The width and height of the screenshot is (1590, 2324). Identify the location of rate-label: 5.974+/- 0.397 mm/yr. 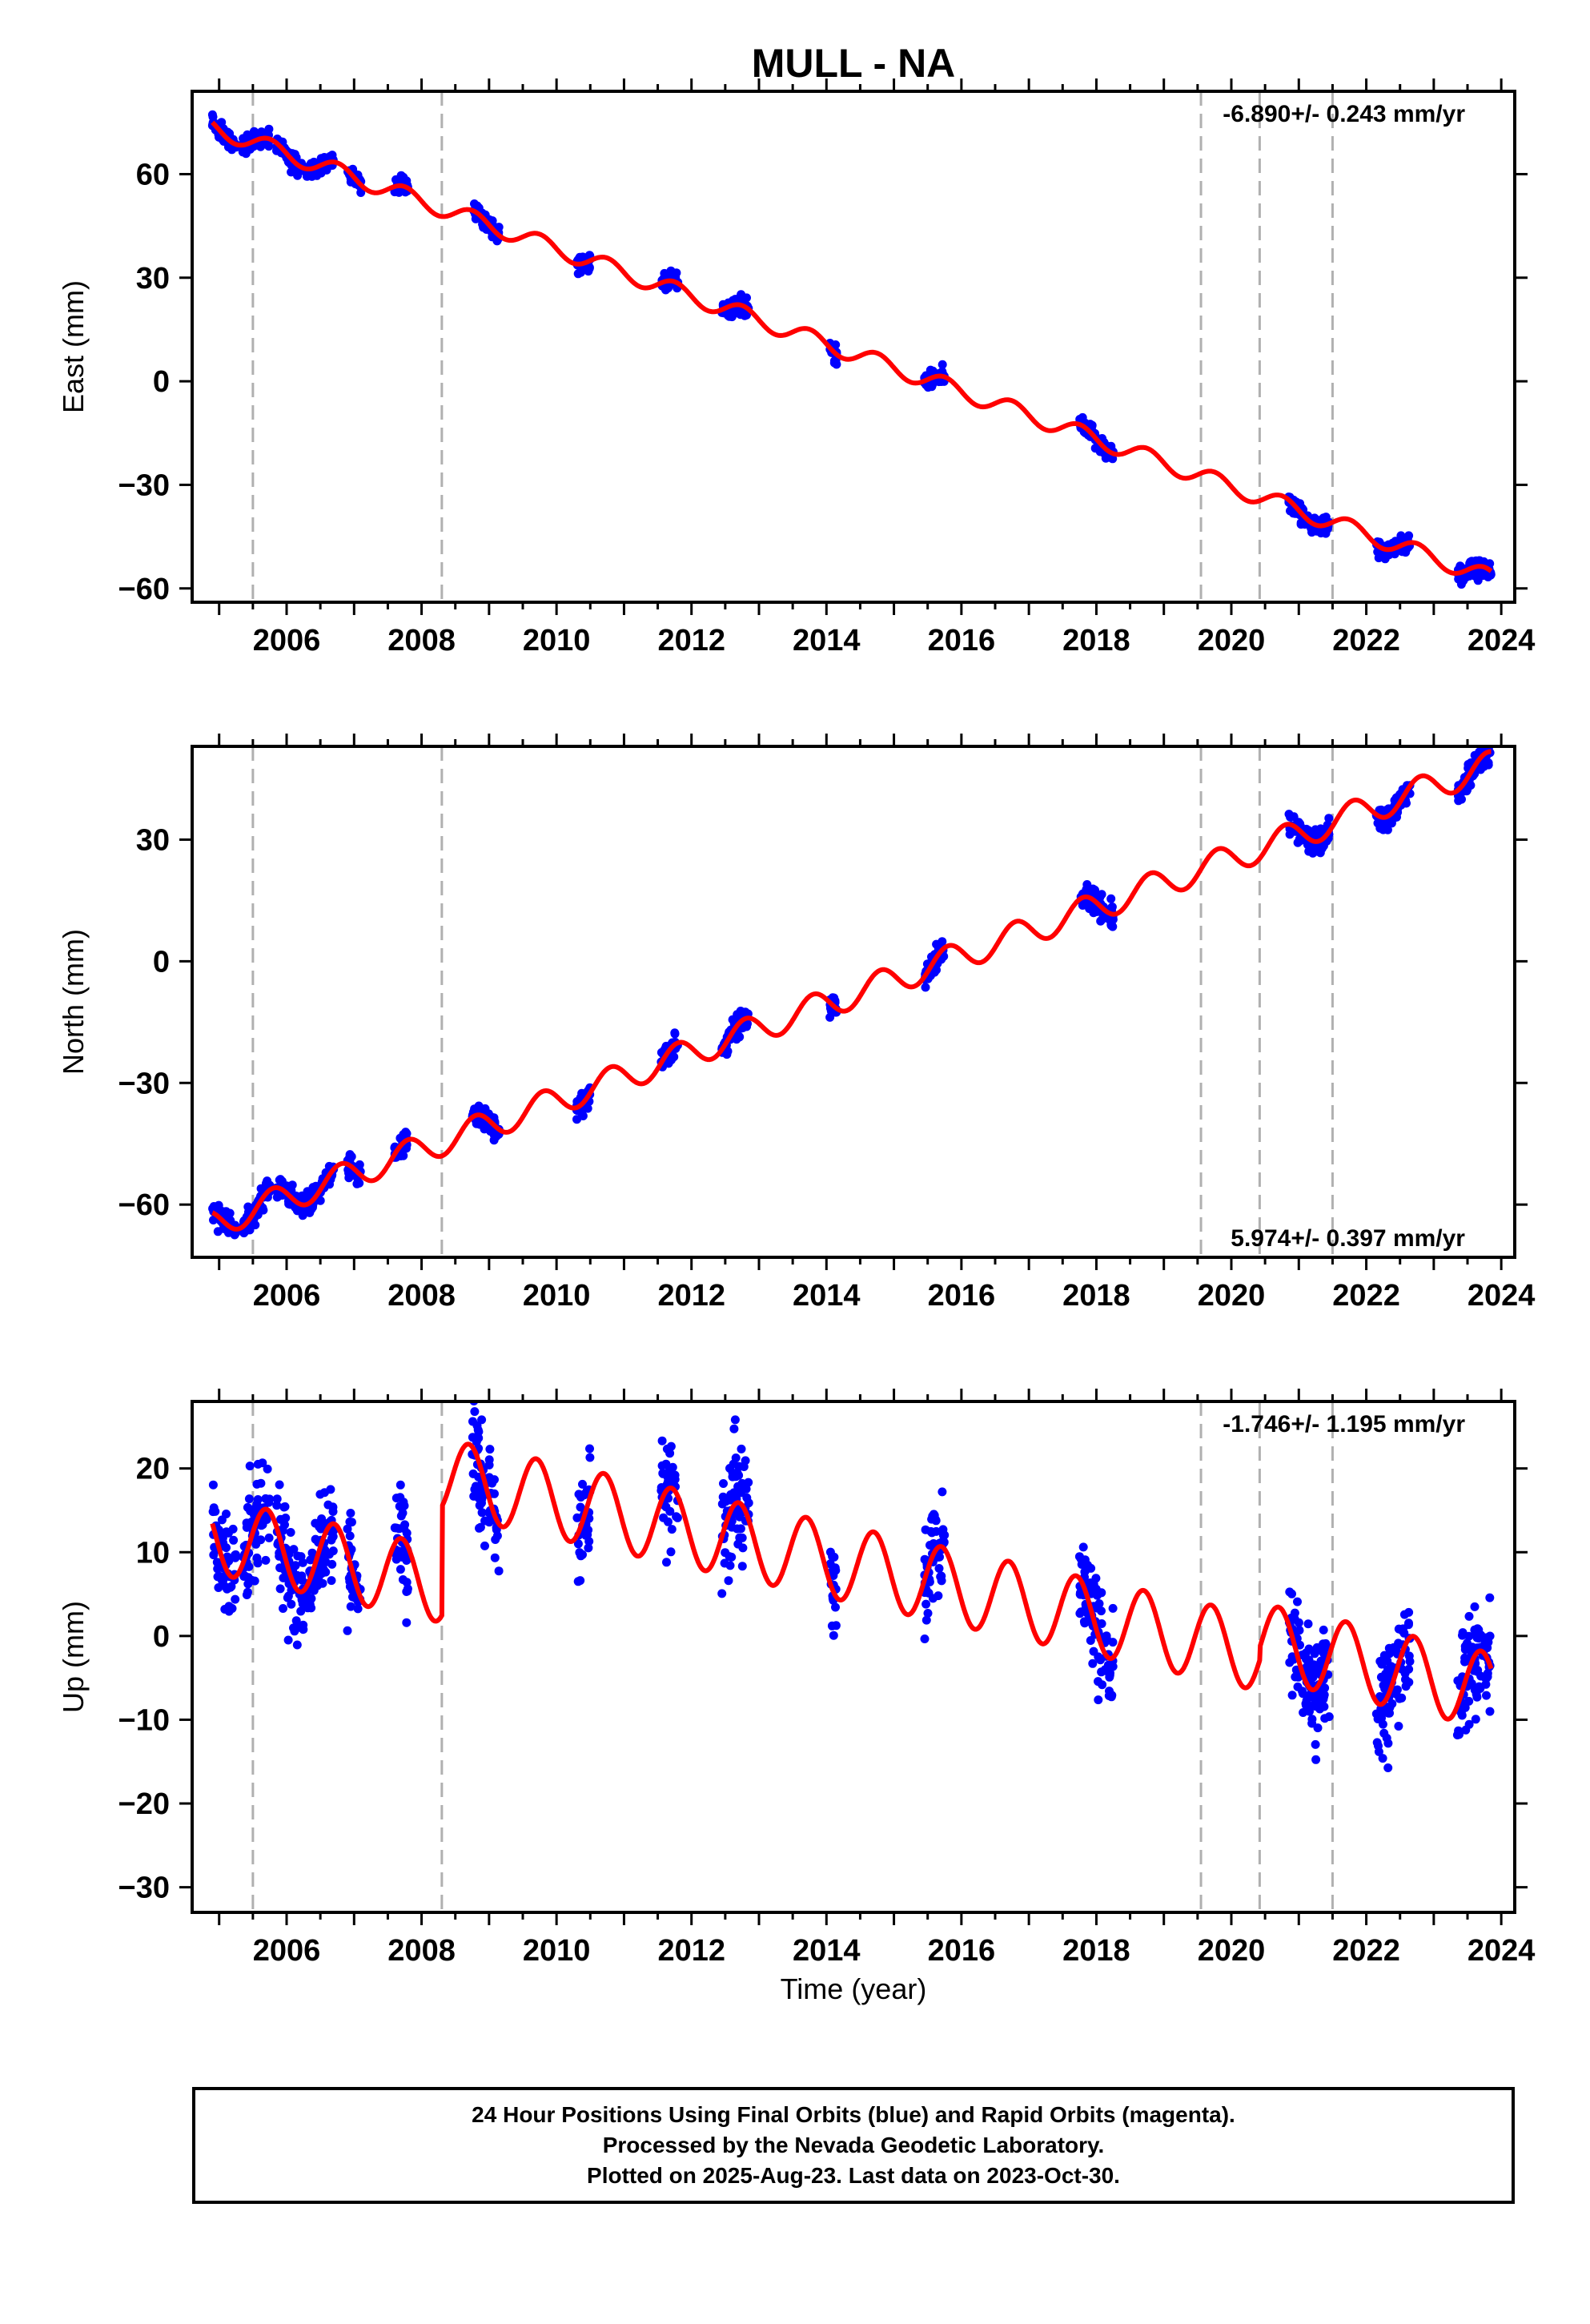
(1348, 1238).